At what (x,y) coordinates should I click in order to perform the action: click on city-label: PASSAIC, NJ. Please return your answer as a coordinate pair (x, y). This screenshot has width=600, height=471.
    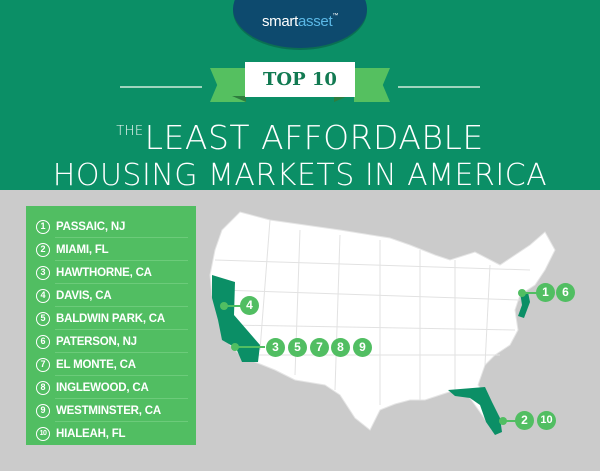
    Looking at the image, I should click on (91, 226).